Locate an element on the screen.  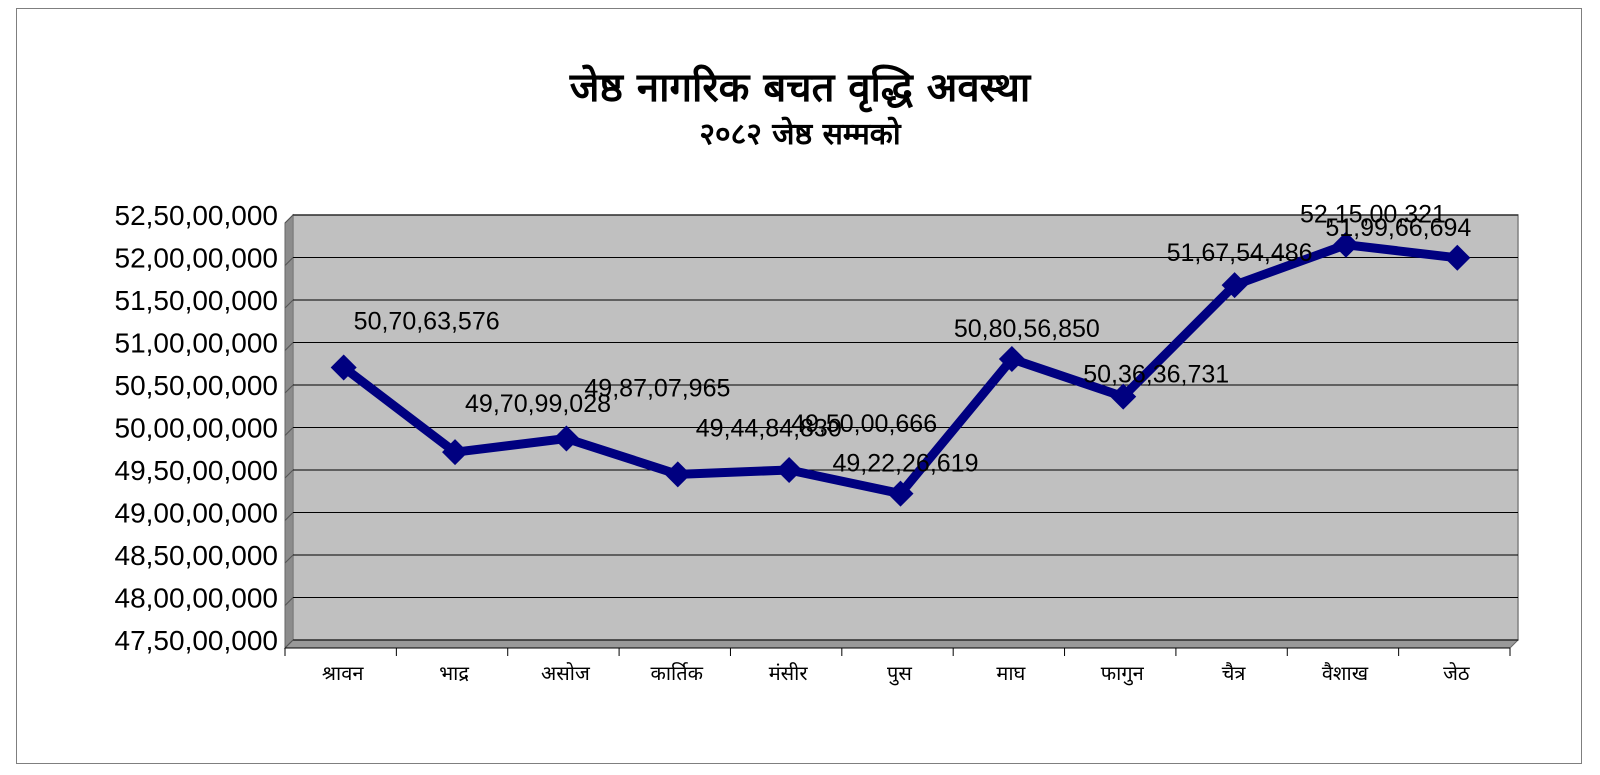
plot-depth-floor is located at coordinates (901, 644).